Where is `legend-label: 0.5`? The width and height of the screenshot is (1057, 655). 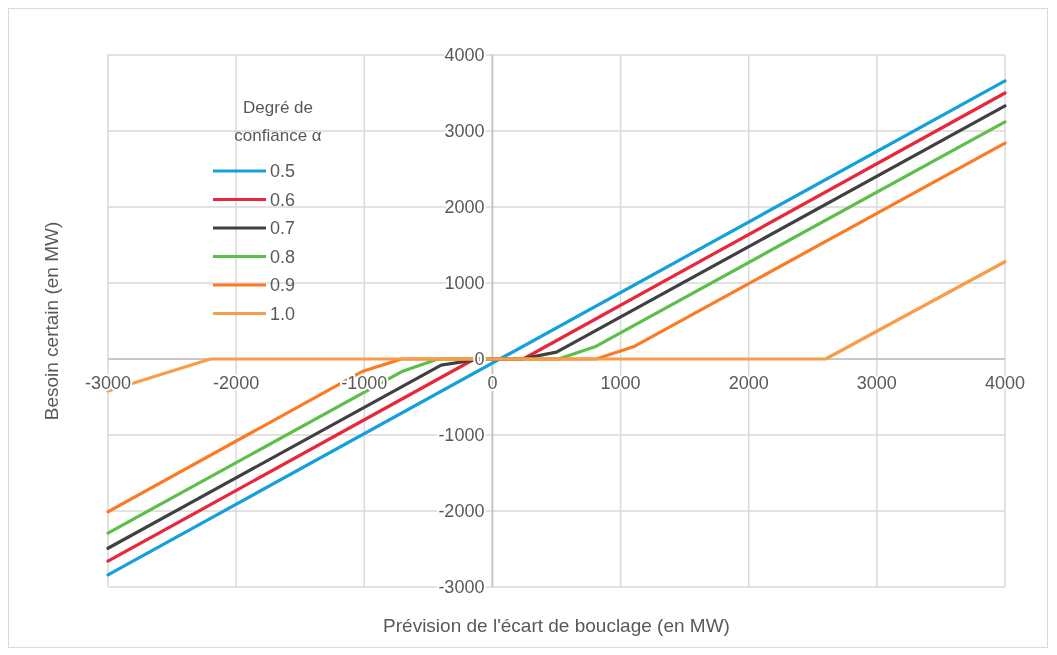 legend-label: 0.5 is located at coordinates (283, 171).